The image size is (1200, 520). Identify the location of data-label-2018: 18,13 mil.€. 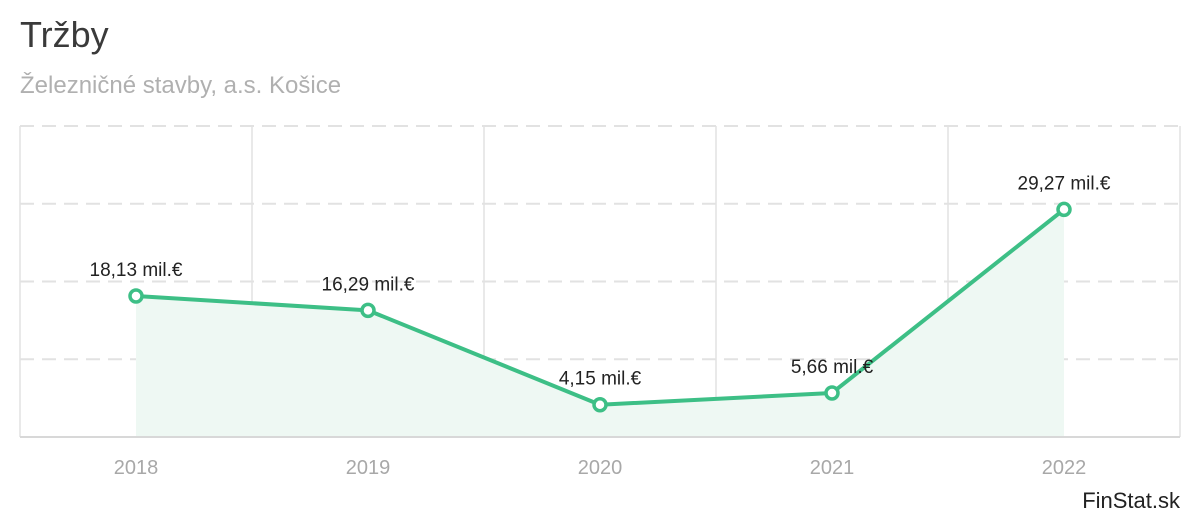
(136, 270).